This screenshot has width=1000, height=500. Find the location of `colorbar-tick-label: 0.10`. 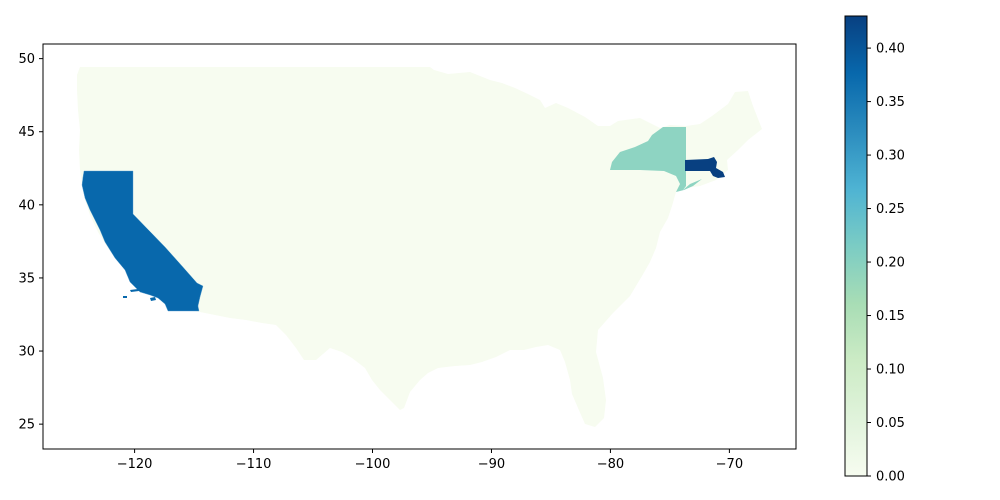

colorbar-tick-label: 0.10 is located at coordinates (890, 370).